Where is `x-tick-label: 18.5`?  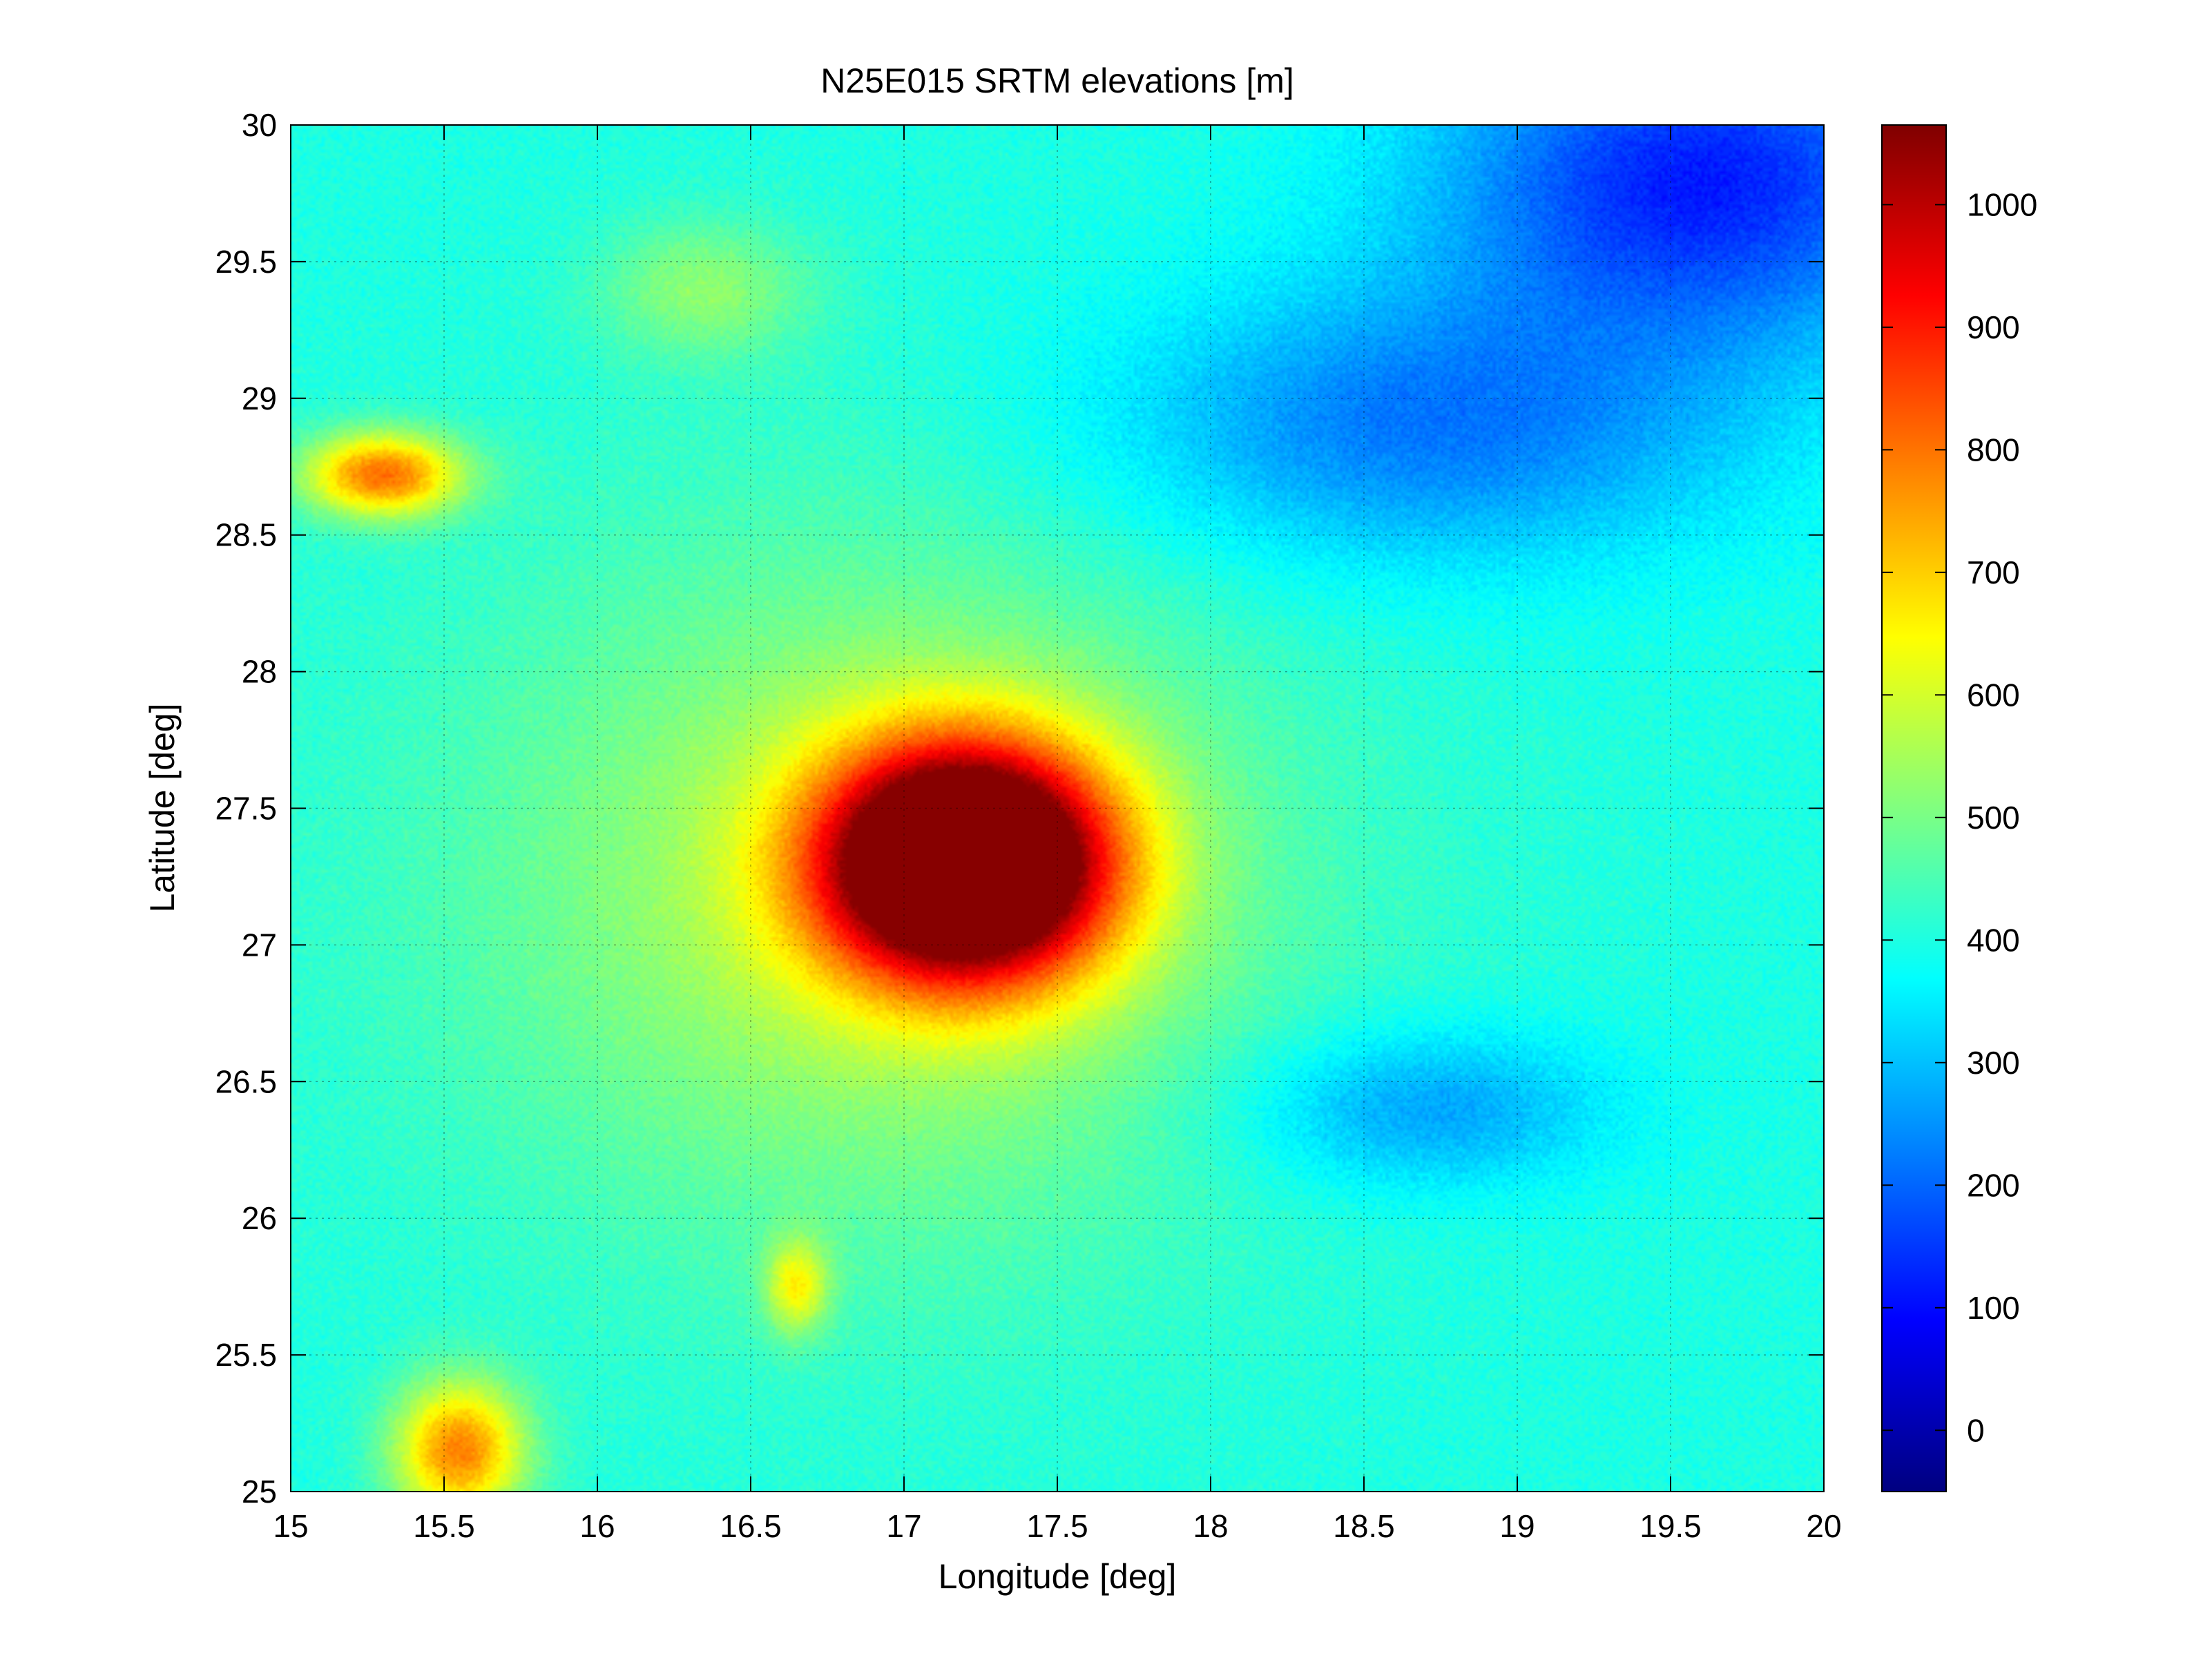
x-tick-label: 18.5 is located at coordinates (1364, 1526).